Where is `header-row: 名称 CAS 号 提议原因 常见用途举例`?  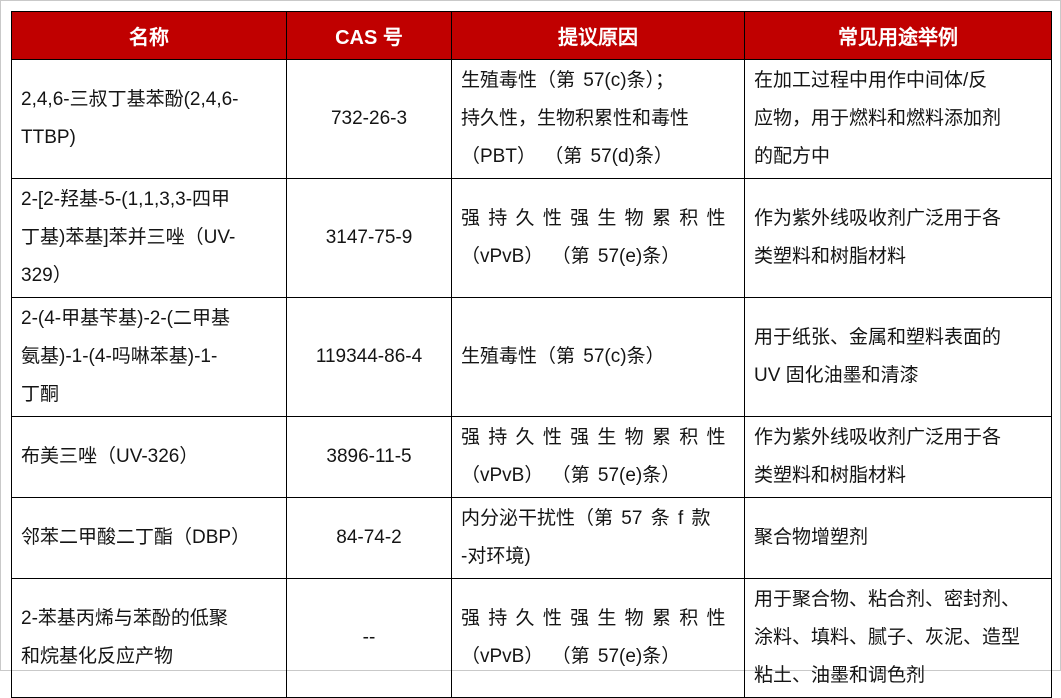 header-row: 名称 CAS 号 提议原因 常见用途举例 is located at coordinates (531, 35).